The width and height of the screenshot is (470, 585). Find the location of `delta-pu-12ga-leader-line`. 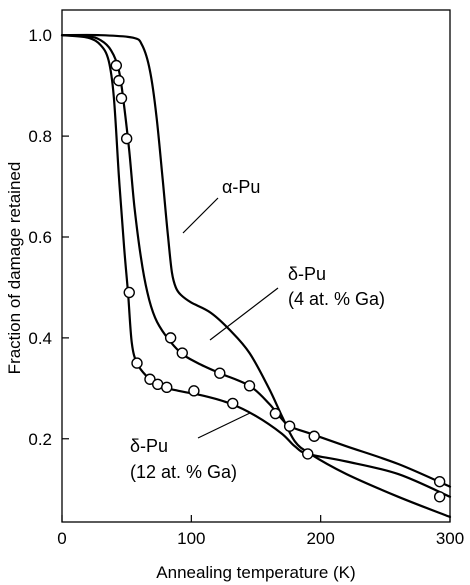

delta-pu-12ga-leader-line is located at coordinates (224, 425).